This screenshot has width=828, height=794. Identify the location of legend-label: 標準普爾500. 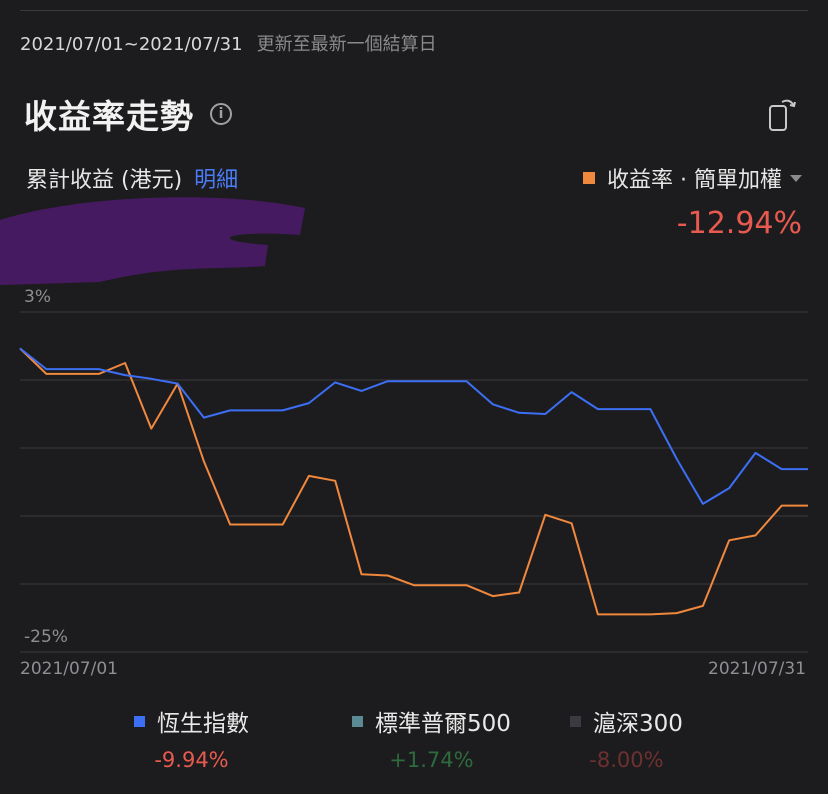
(443, 724).